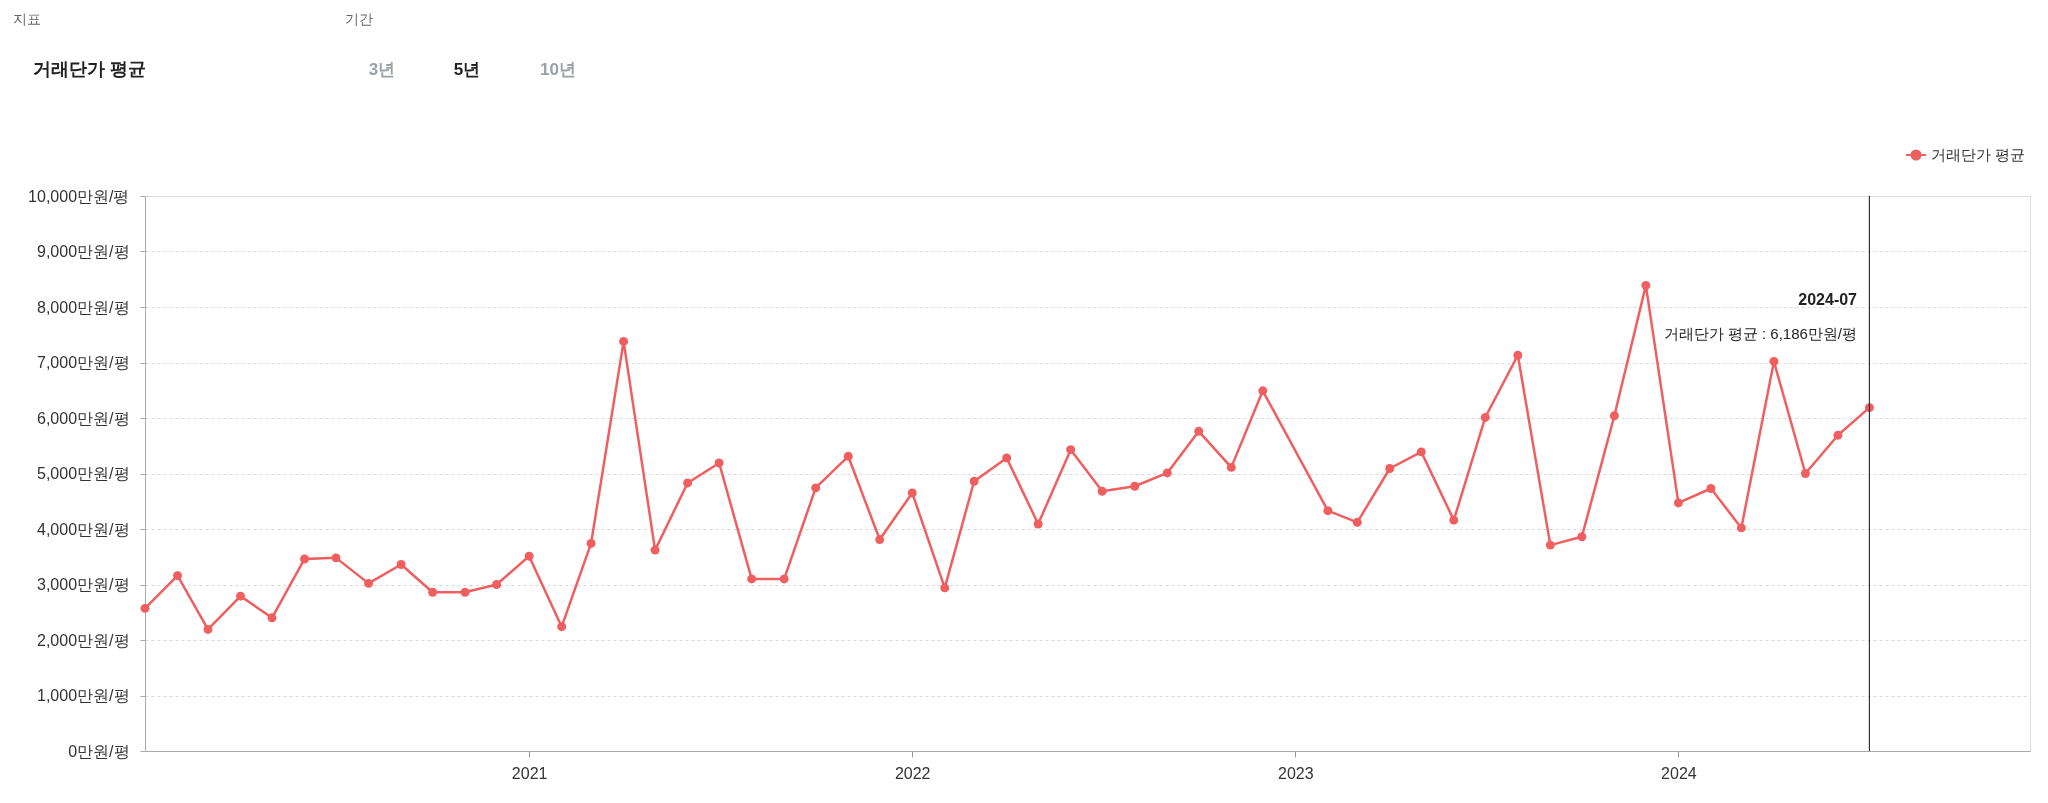 This screenshot has height=803, width=2048. Describe the element at coordinates (83, 362) in the screenshot. I see `y-tick-label: 7,000만원/평` at that location.